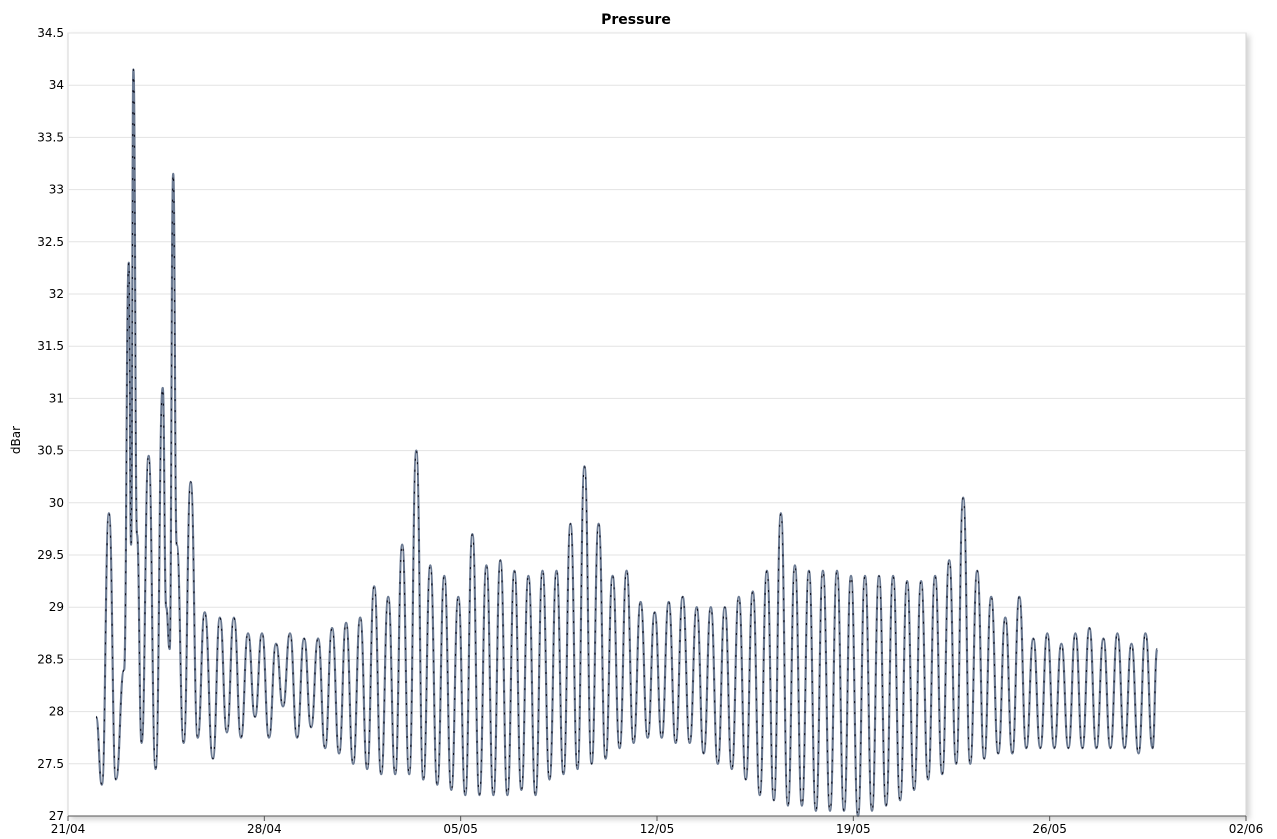 This screenshot has width=1277, height=839. Describe the element at coordinates (853, 829) in the screenshot. I see `x-tick-label: 19/05` at that location.